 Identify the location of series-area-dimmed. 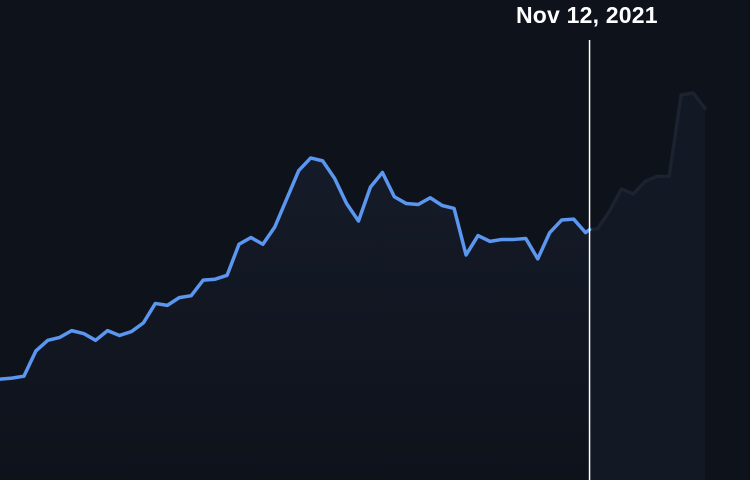
(647, 286).